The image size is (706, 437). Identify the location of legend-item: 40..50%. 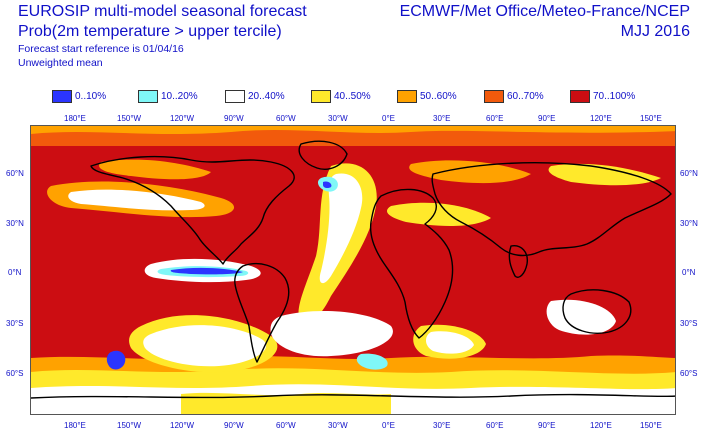
(341, 96).